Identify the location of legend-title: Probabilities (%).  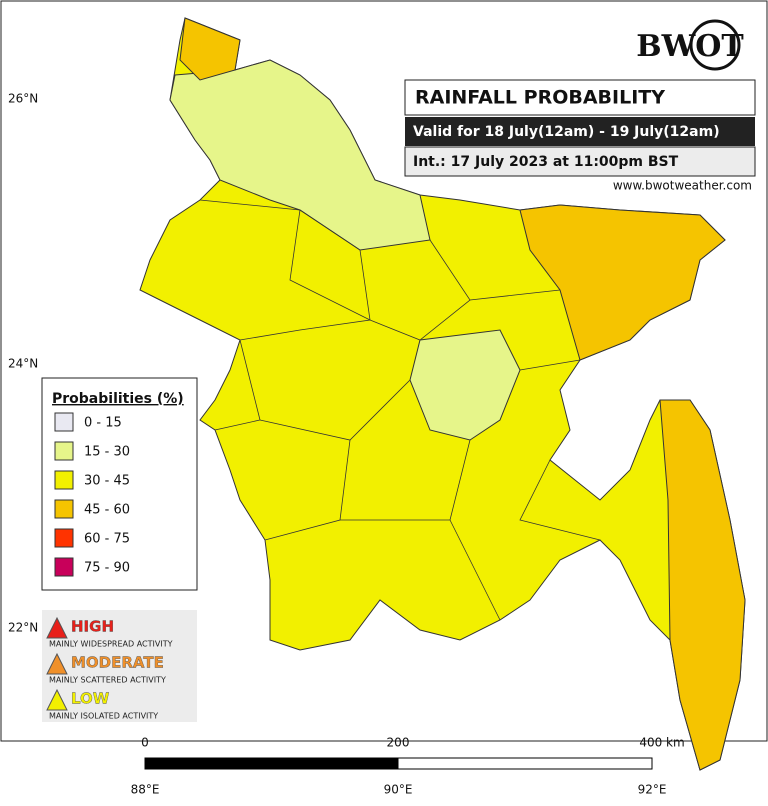
(118, 399).